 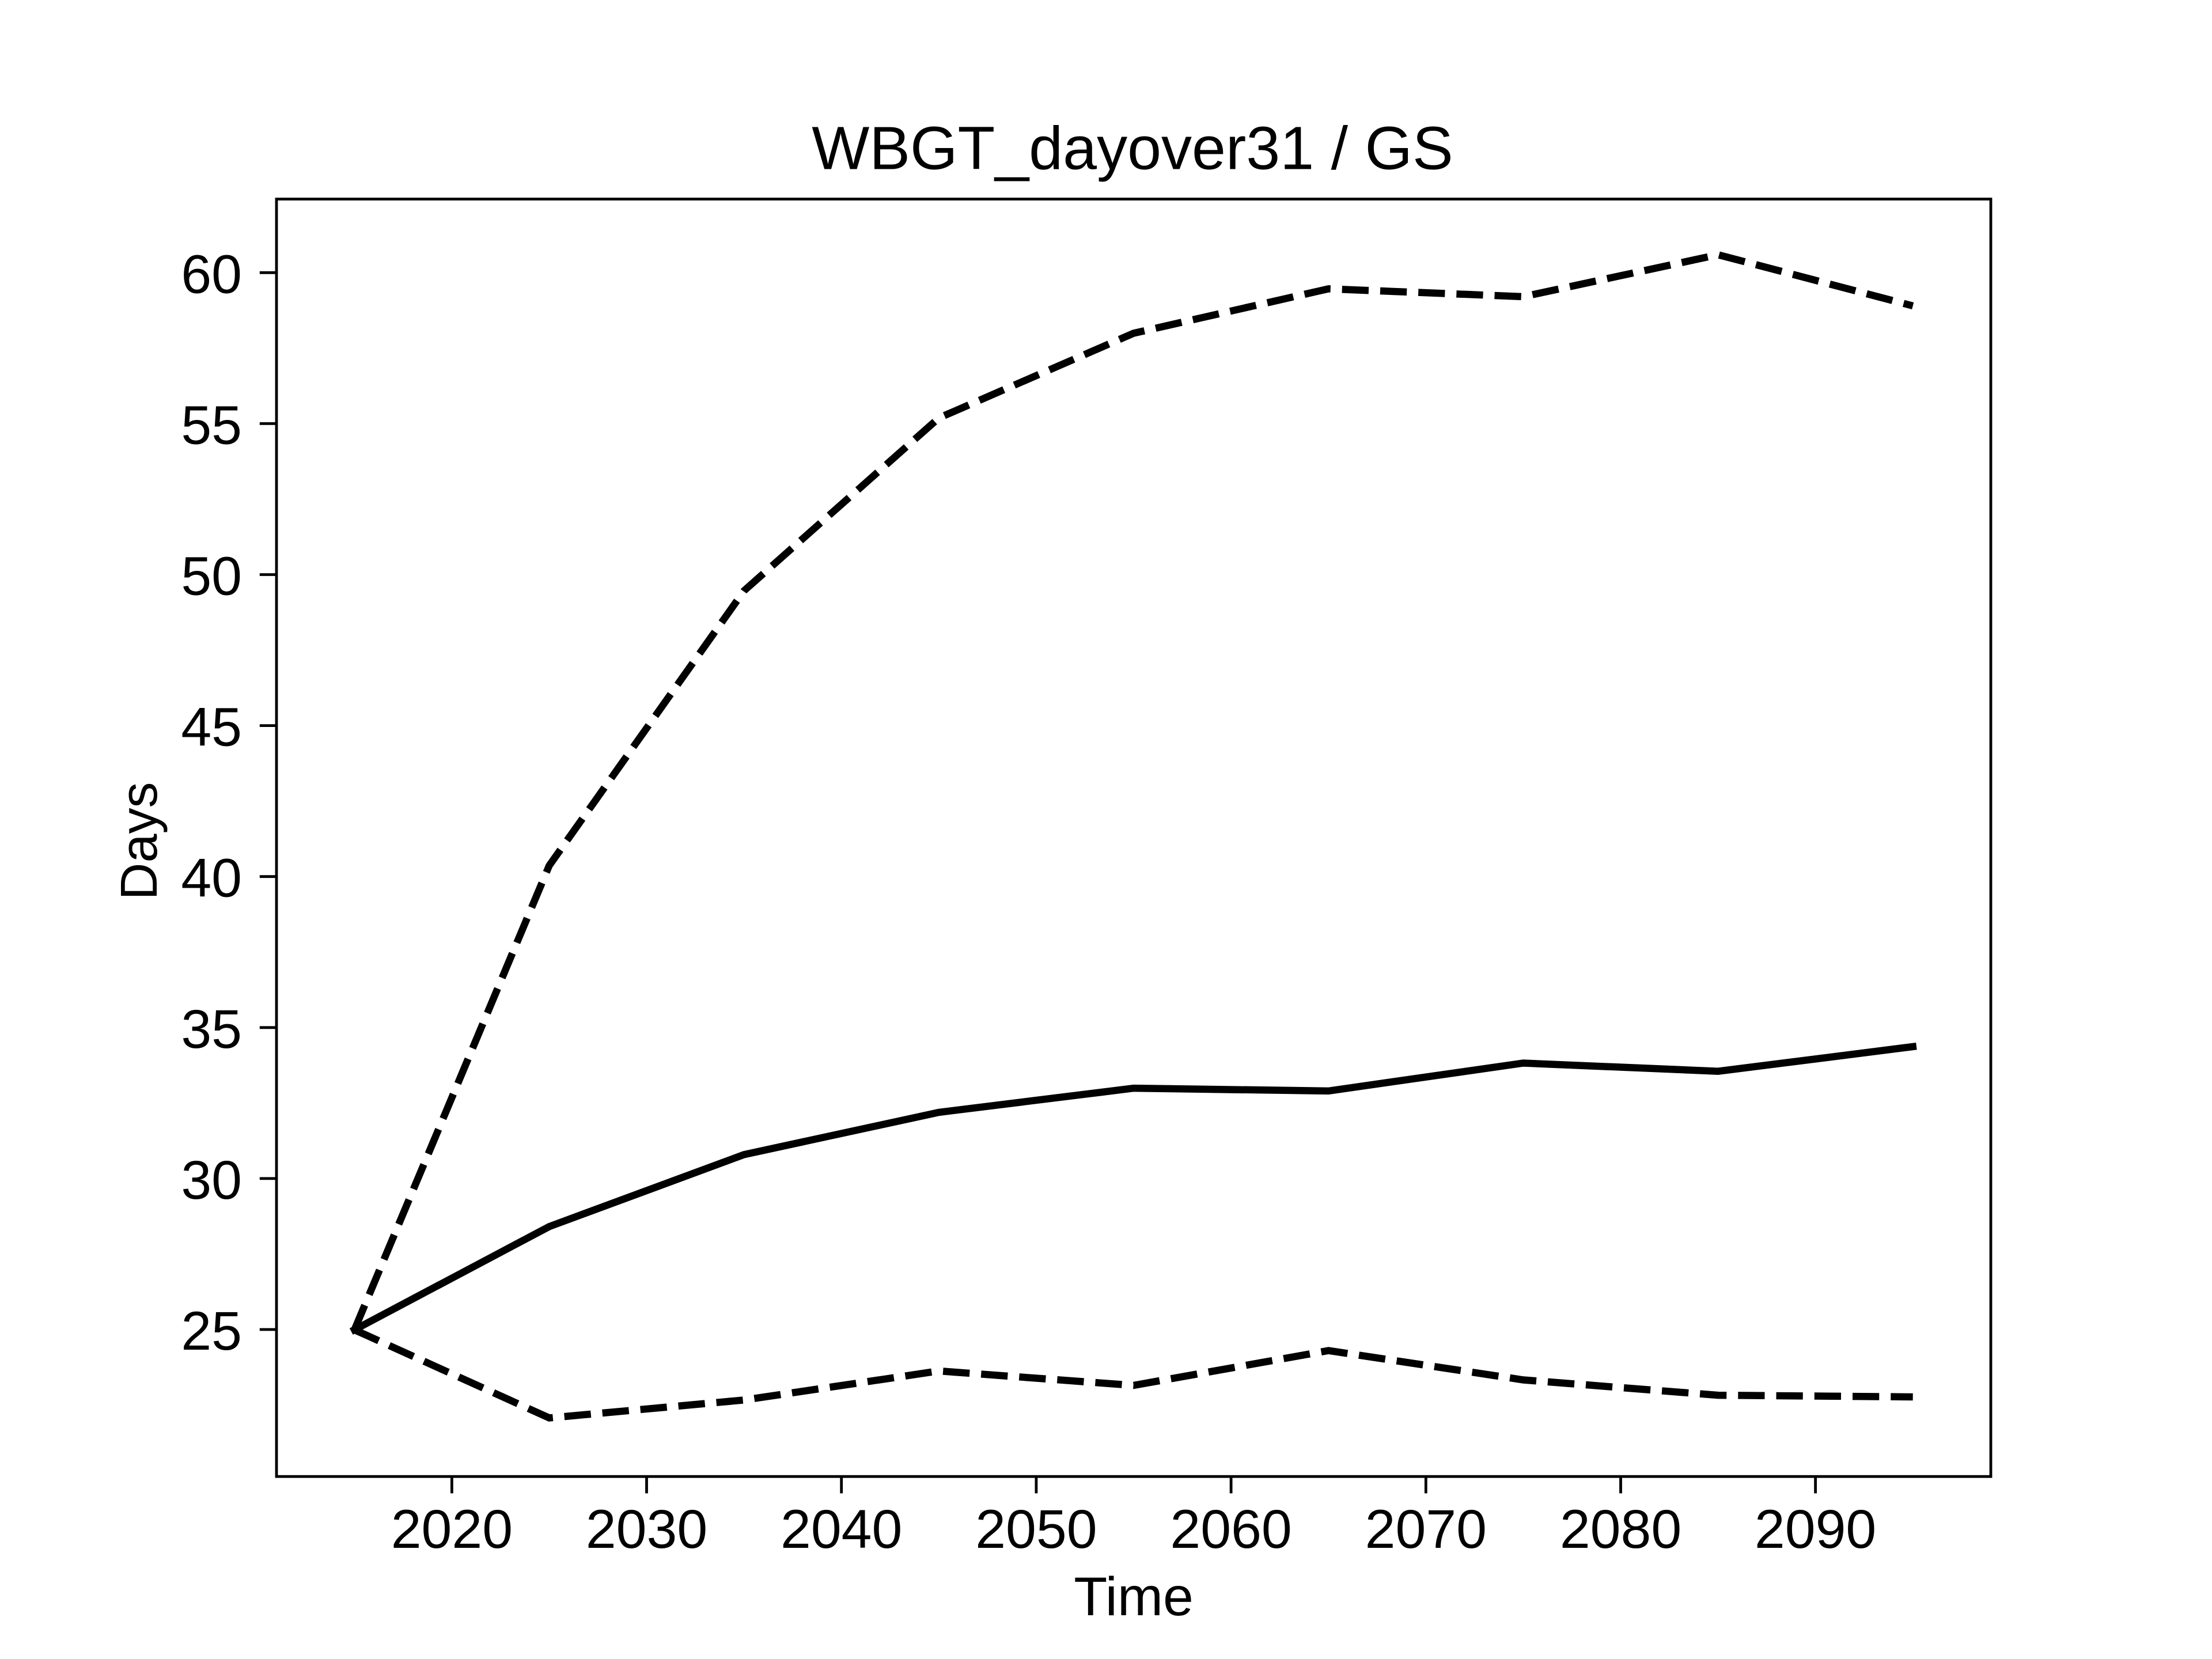 I want to click on svg-text: 2050, so click(x=1036, y=1529).